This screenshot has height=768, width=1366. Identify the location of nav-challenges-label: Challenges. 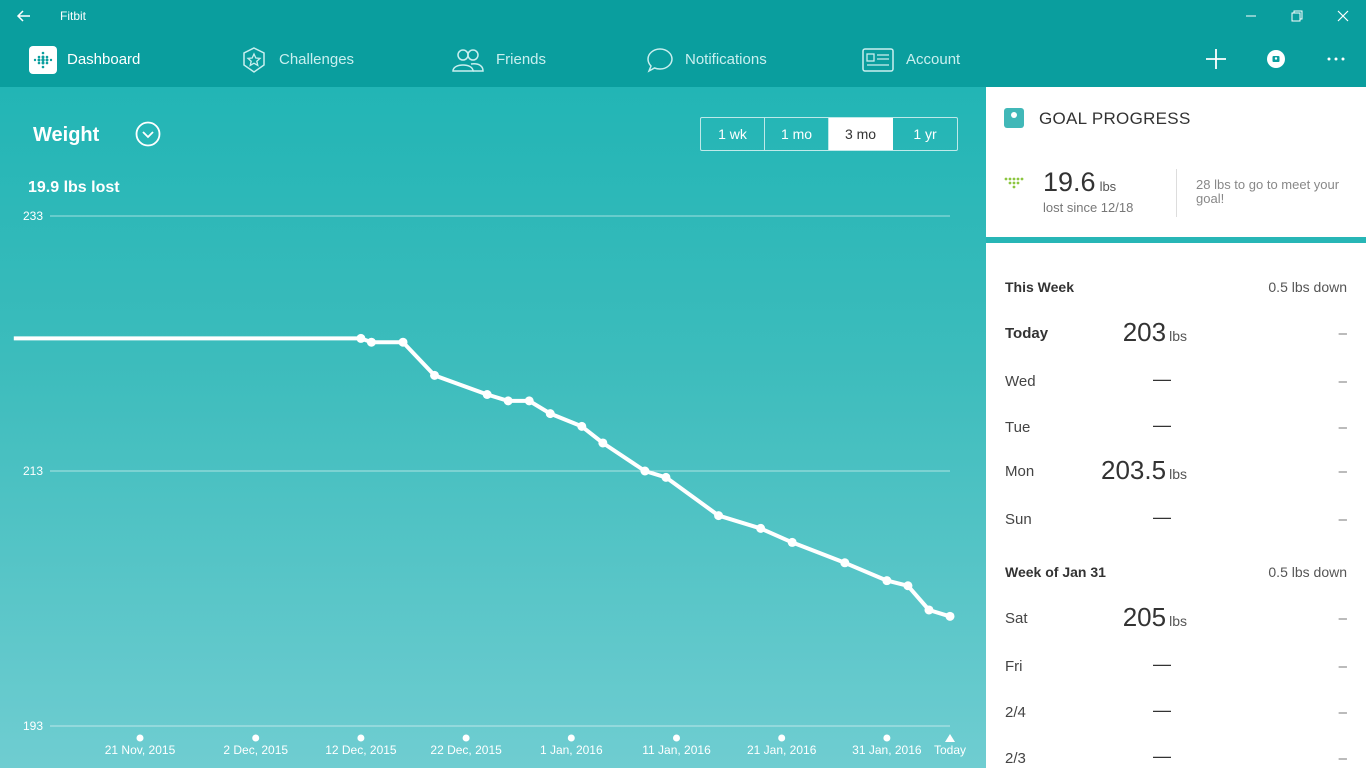
(317, 59).